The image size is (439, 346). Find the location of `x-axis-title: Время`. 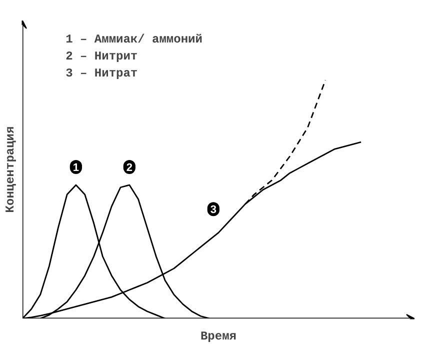

x-axis-title: Время is located at coordinates (218, 337).